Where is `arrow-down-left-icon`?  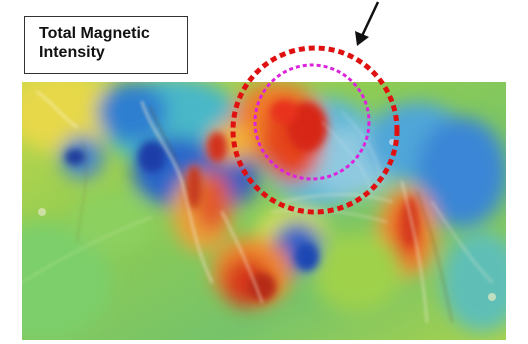 arrow-down-left-icon is located at coordinates (367, 23).